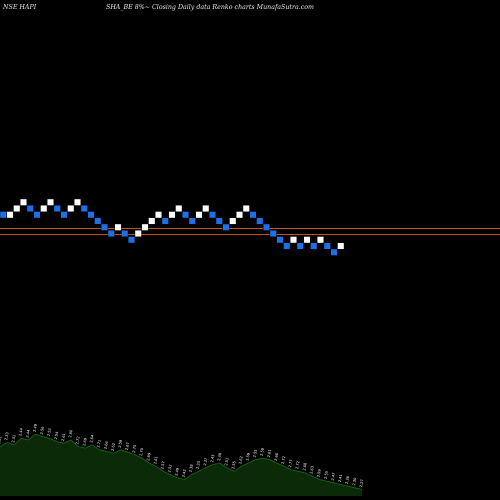 This screenshot has width=500, height=500. I want to click on volume-label: 2.70, so click(141, 451).